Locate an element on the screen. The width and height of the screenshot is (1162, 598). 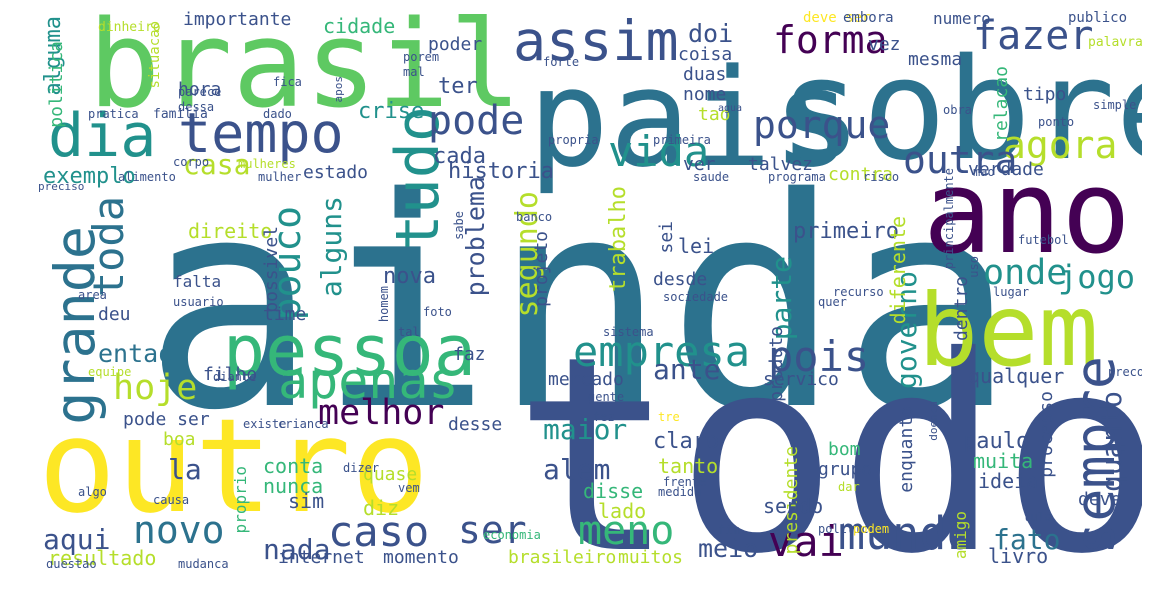
cloud-word-jogo: jogo is located at coordinates (1097, 277).